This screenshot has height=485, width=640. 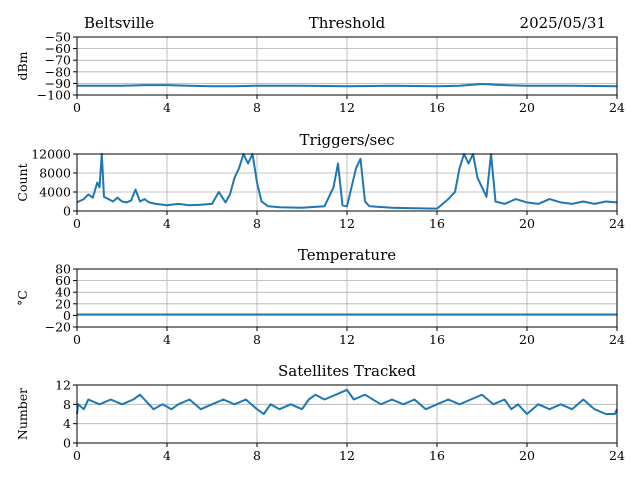 What do you see at coordinates (347, 455) in the screenshot?
I see `satellites-tracked-x-tick-label: 12` at bounding box center [347, 455].